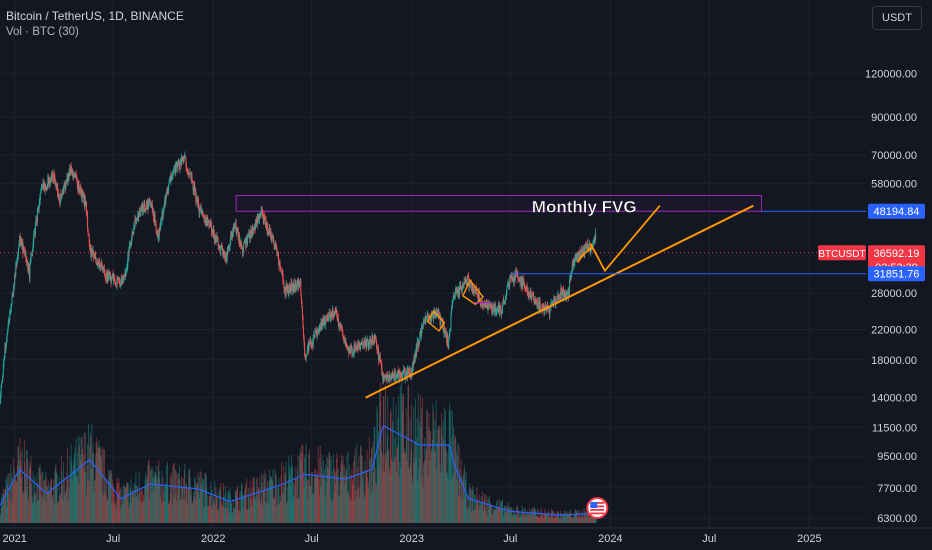 Image resolution: width=932 pixels, height=550 pixels. What do you see at coordinates (14, 539) in the screenshot?
I see `time-tick-label: 2021` at bounding box center [14, 539].